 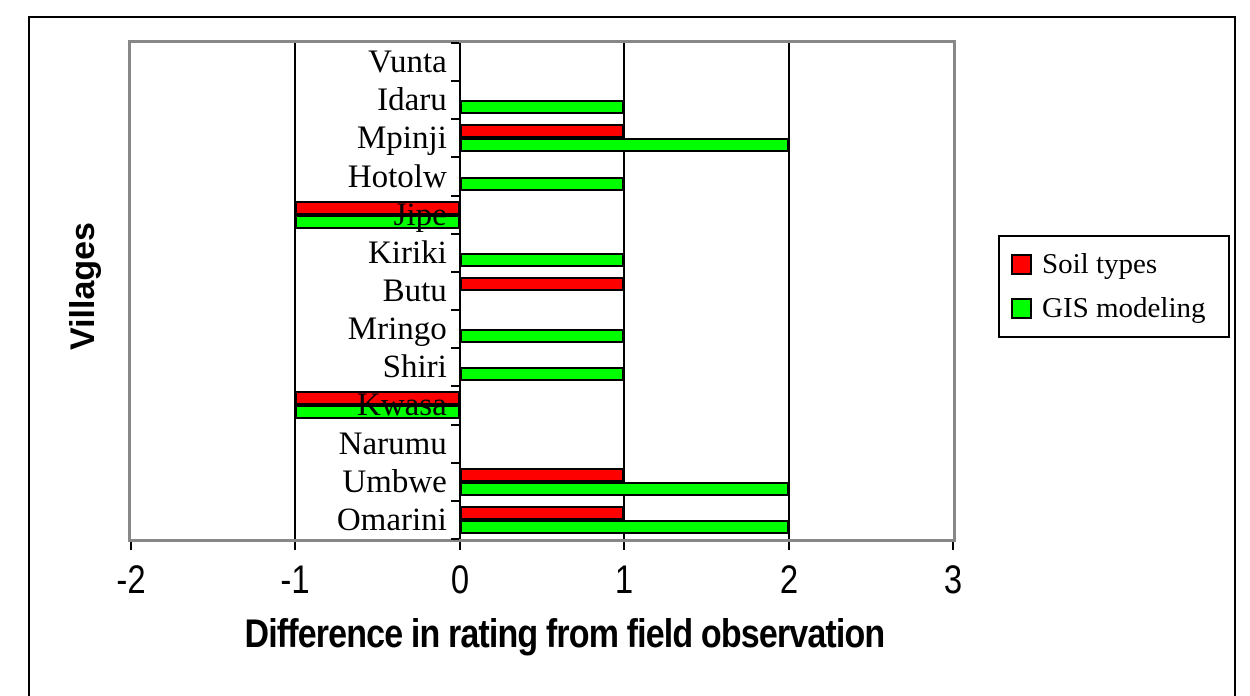 I want to click on category-label-kwasa: Kwasa, so click(x=401, y=405).